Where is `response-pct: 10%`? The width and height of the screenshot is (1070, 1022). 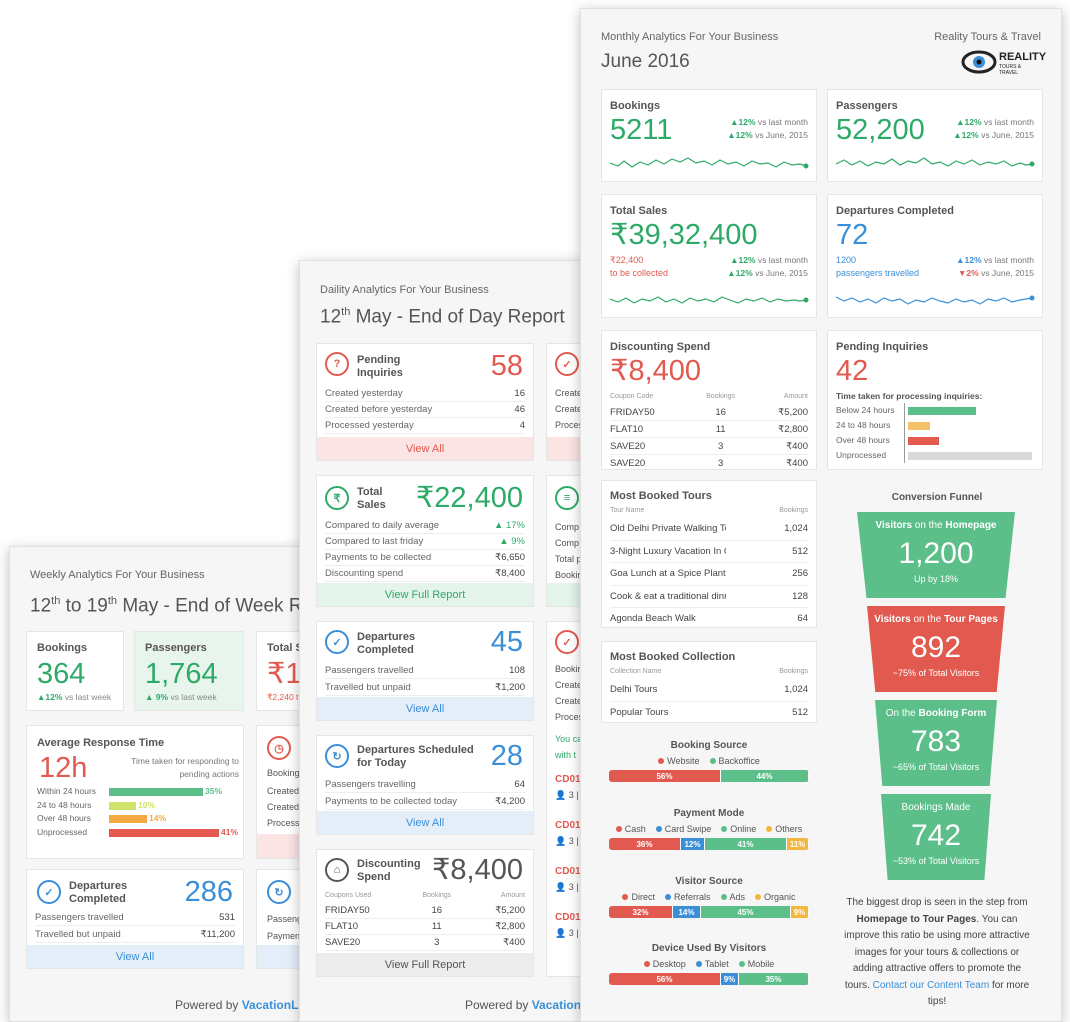
response-pct: 10% is located at coordinates (147, 804).